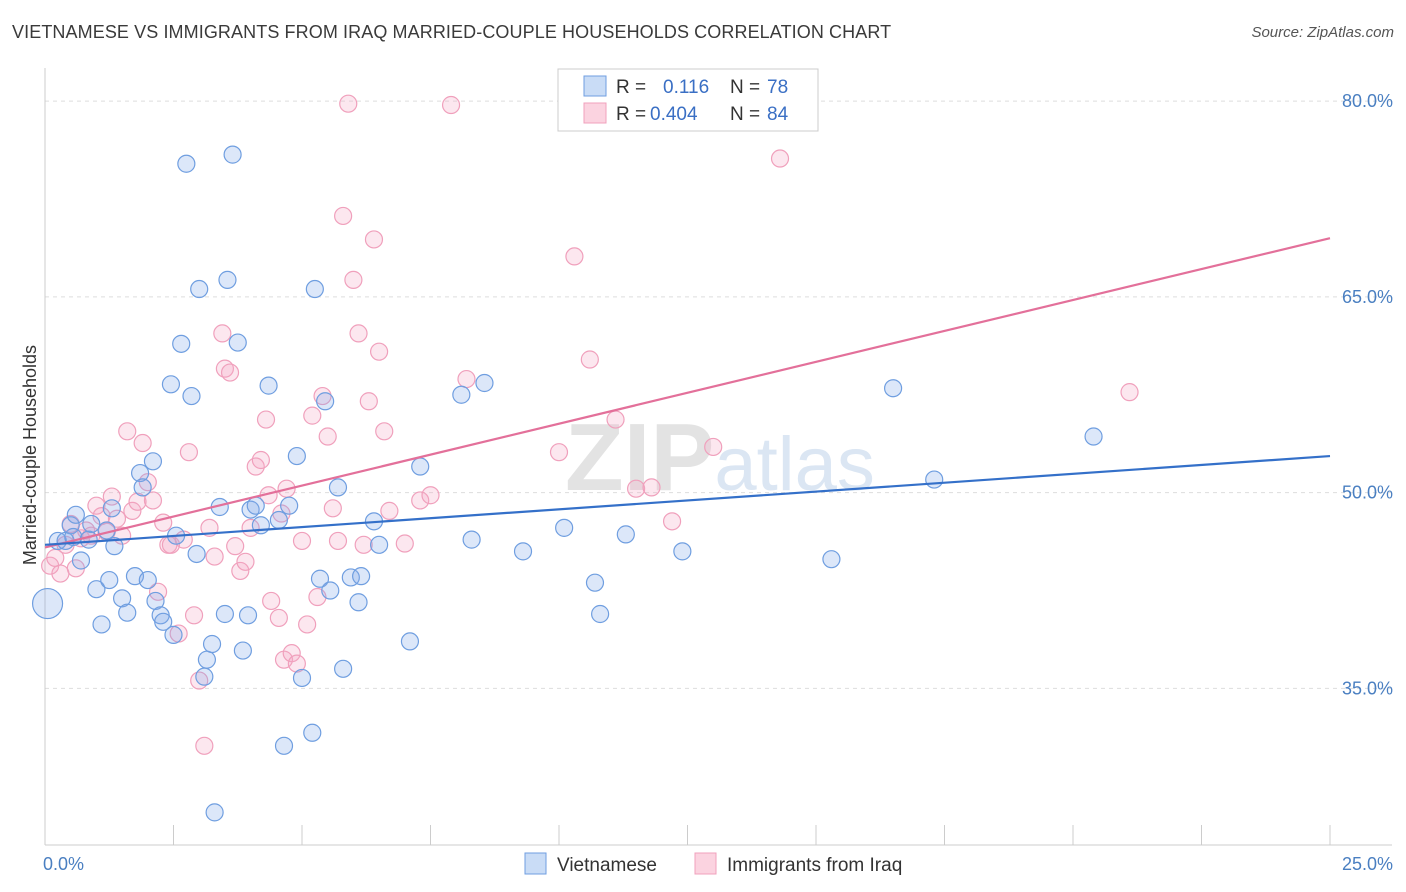  I want to click on legend-r-value-vietnamese: 0.116, so click(686, 87).